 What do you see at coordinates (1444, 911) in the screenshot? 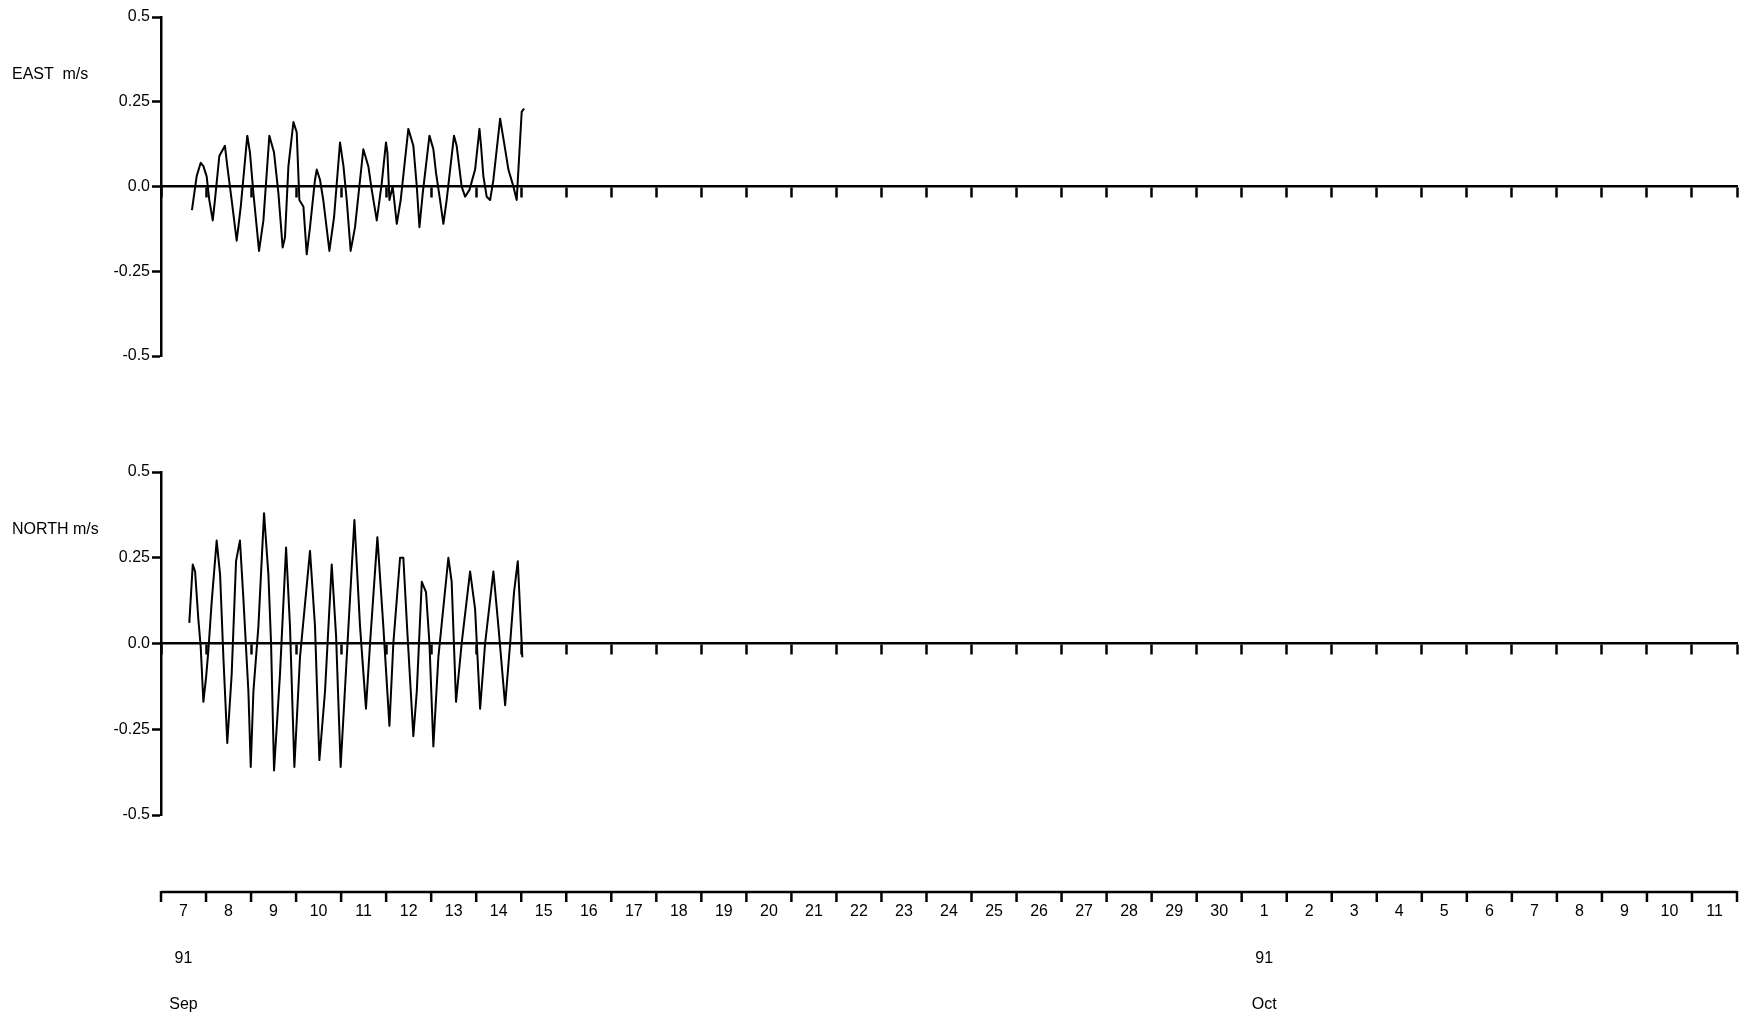
I see `x-tick-label: 5` at bounding box center [1444, 911].